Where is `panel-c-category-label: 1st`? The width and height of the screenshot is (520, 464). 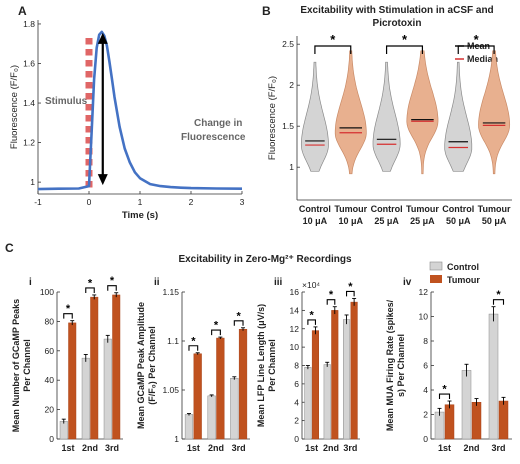 panel-c-category-label: 1st is located at coordinates (444, 448).